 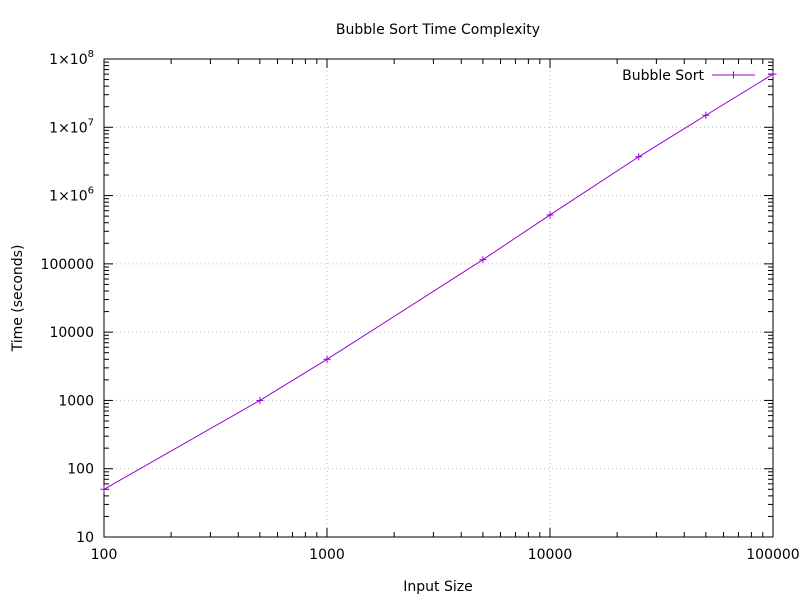 I want to click on y-axis-label: Time (seconds), so click(x=18, y=299).